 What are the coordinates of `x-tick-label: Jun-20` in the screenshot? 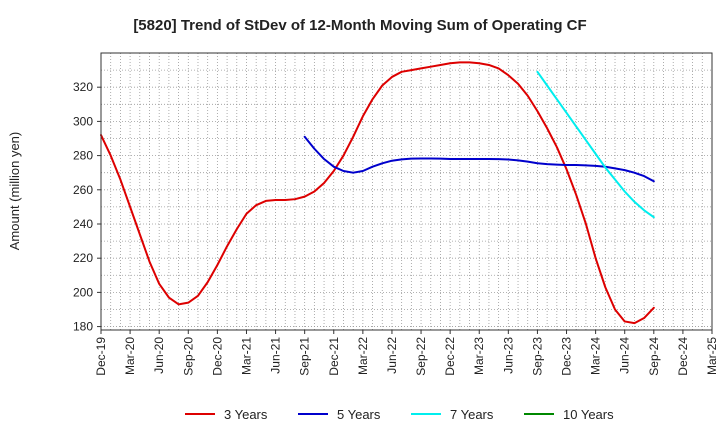 It's located at (159, 355).